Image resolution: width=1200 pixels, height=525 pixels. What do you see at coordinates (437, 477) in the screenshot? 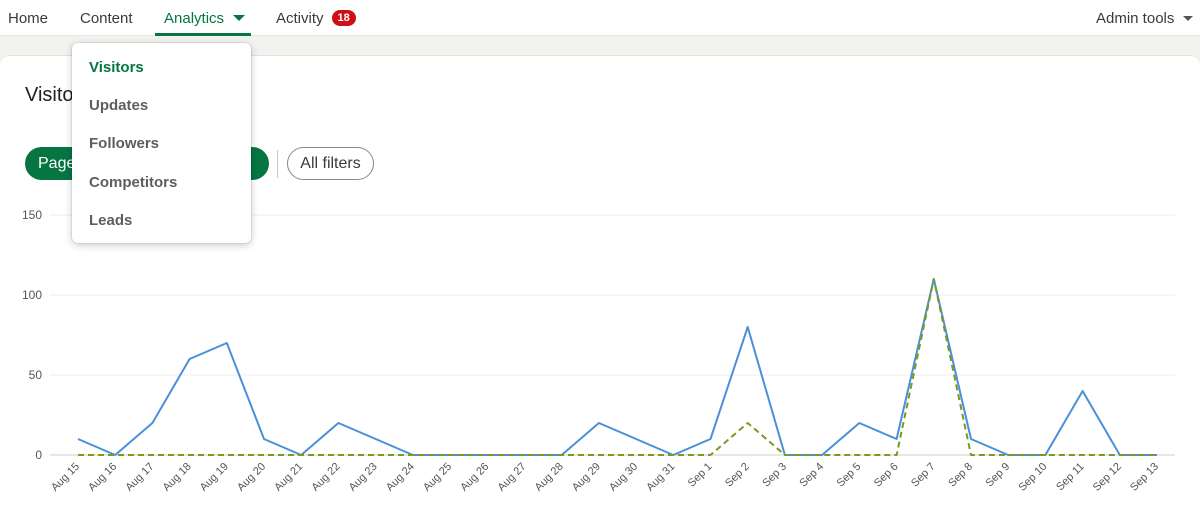
I see `x-tick-label: Aug 25` at bounding box center [437, 477].